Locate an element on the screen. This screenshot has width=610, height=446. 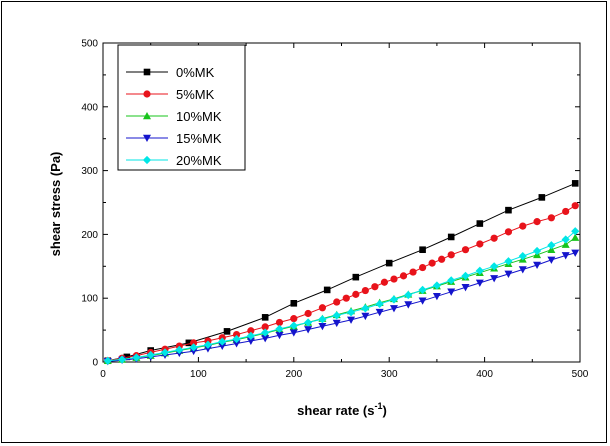
legend-label-5pct-mk: 5%MK is located at coordinates (195, 94).